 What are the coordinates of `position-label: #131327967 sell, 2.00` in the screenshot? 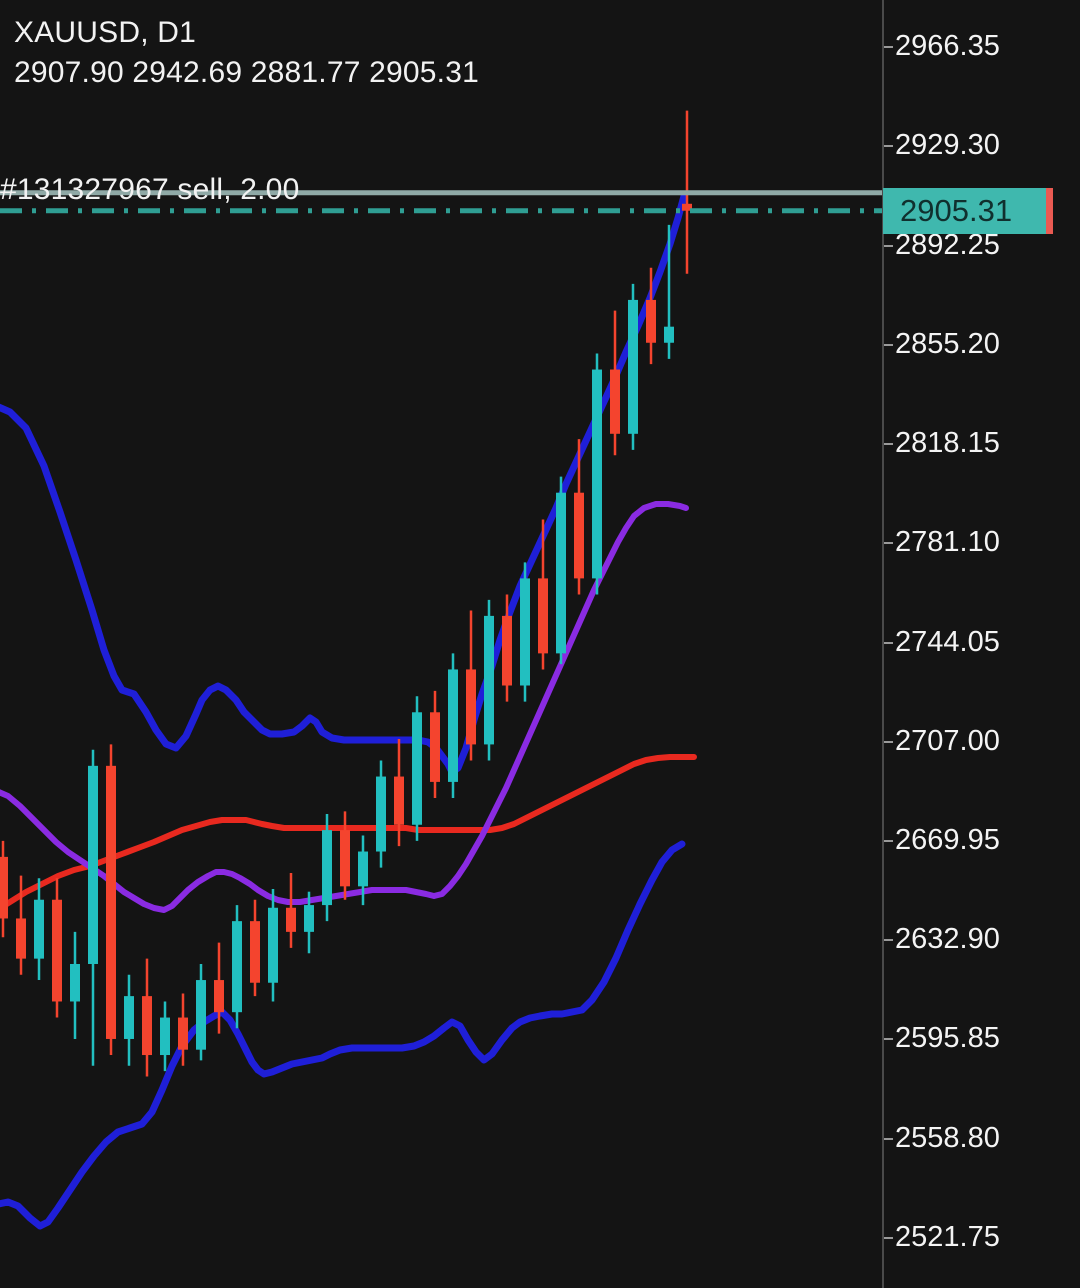 It's located at (150, 189).